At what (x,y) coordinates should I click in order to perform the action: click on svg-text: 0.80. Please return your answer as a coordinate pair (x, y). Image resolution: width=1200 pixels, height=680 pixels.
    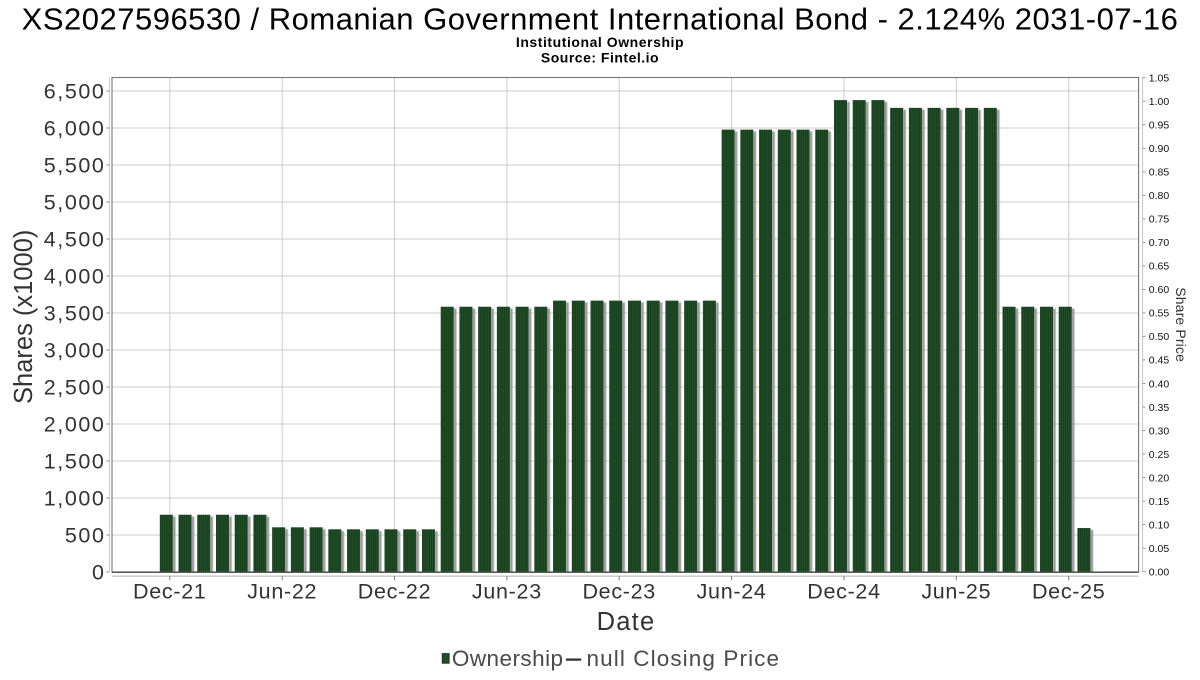
    Looking at the image, I should click on (1159, 196).